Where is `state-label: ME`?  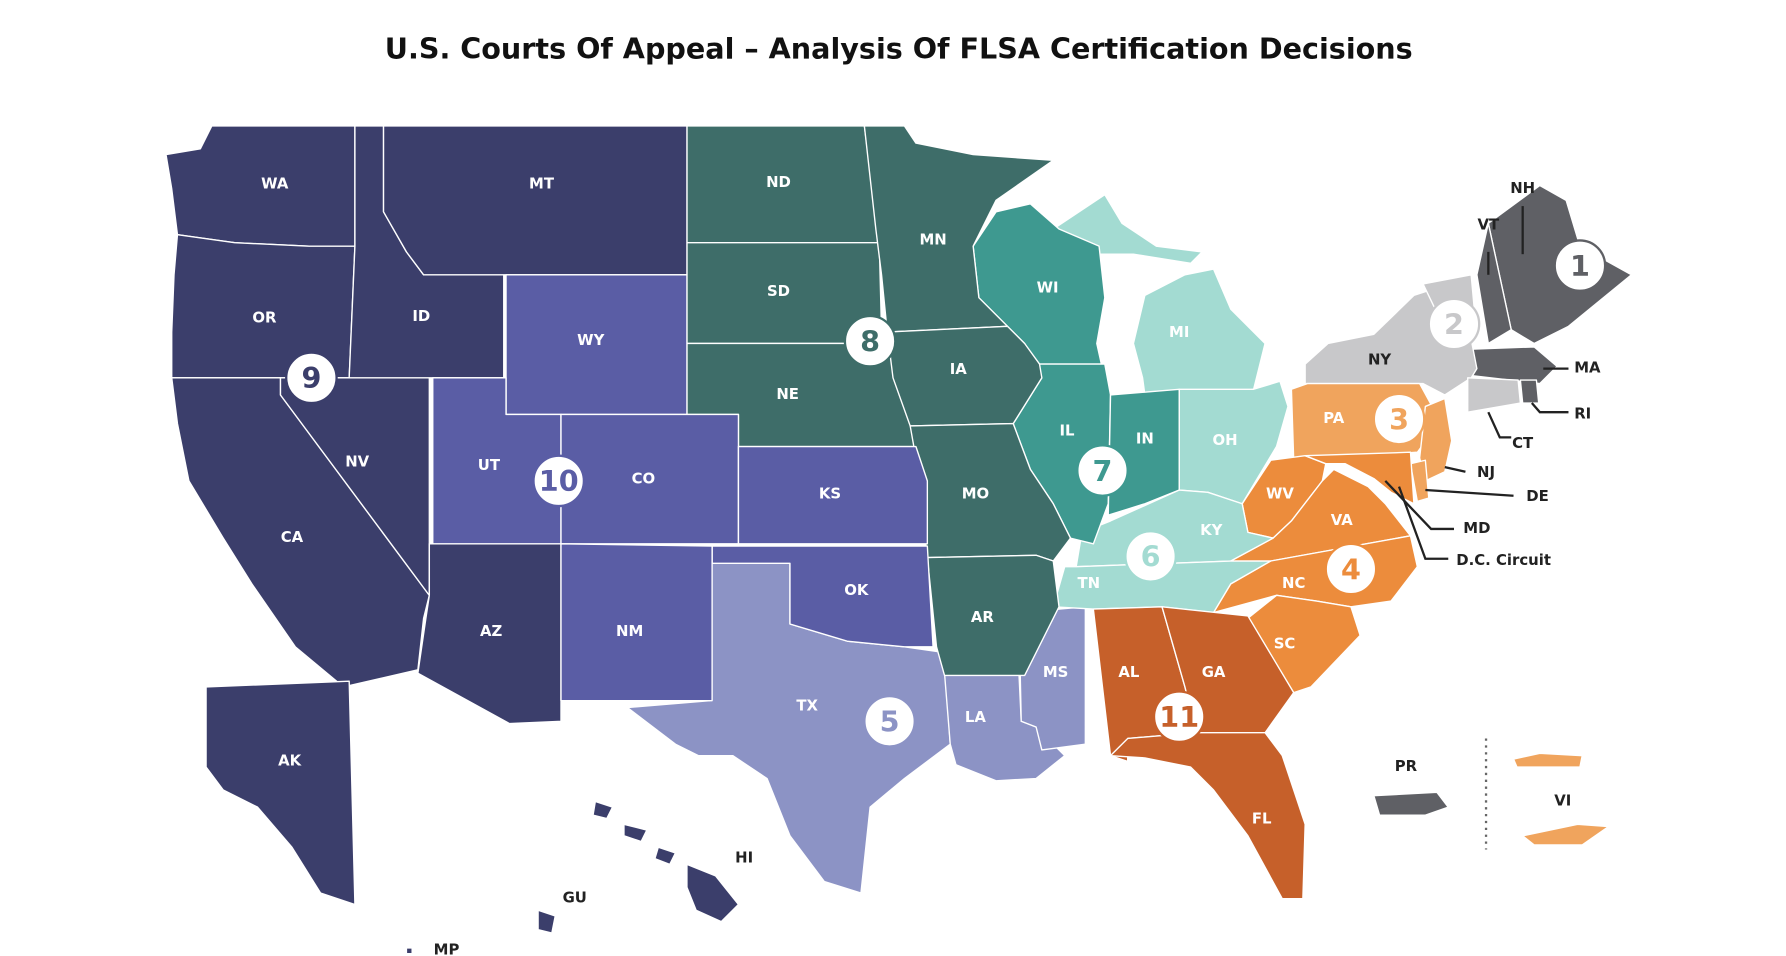
state-label: ME is located at coordinates (1585, 217).